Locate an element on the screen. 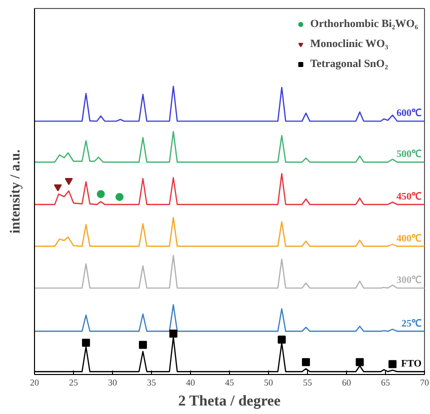  series-label: 500℃ is located at coordinates (409, 154).